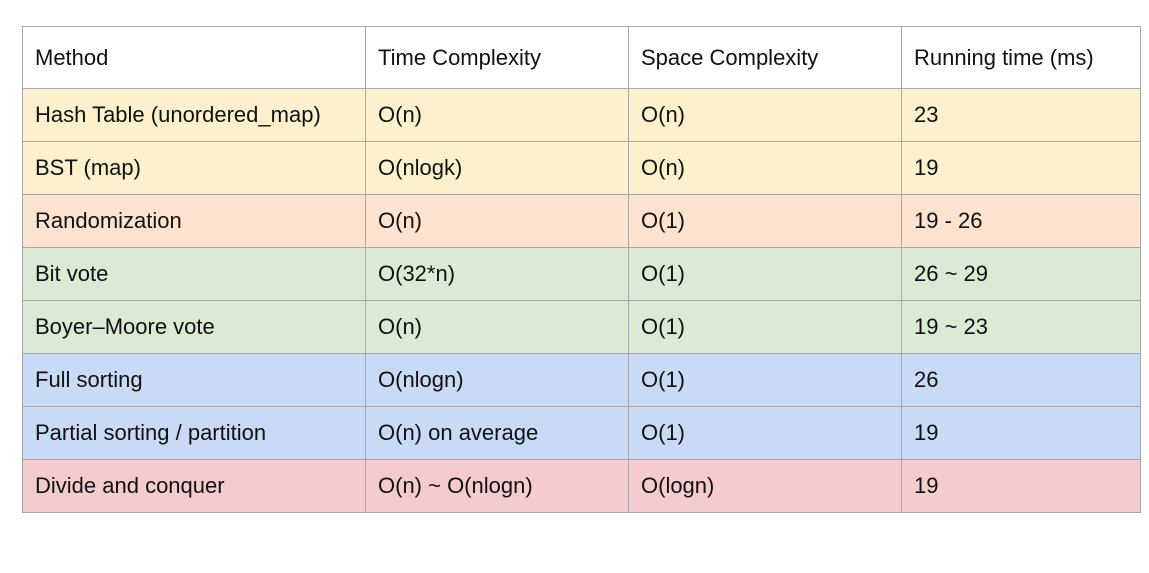 This screenshot has height=573, width=1149. Describe the element at coordinates (1021, 274) in the screenshot. I see `running-time-cell: 26 ~ 29` at that location.